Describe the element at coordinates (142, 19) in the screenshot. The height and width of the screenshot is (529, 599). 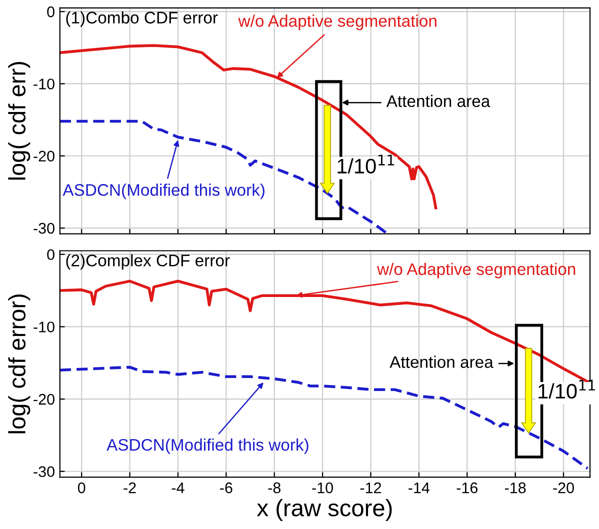
I see `chart-title: (1)Combo CDF error` at that location.